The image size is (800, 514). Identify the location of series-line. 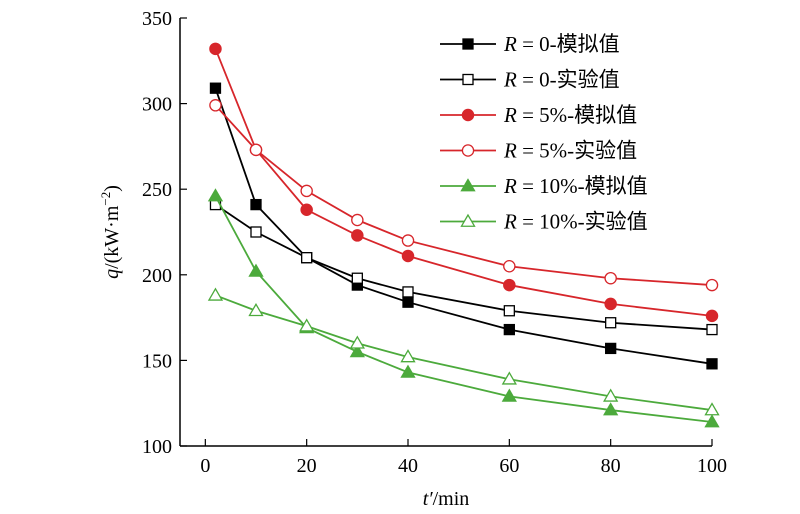
(464, 352).